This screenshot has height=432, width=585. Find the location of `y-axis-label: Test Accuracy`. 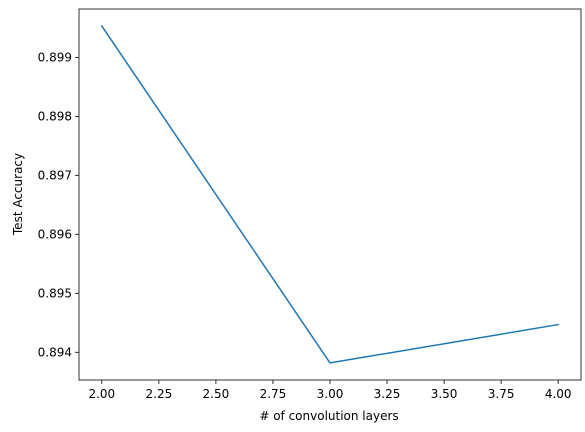

y-axis-label: Test Accuracy is located at coordinates (18, 194).